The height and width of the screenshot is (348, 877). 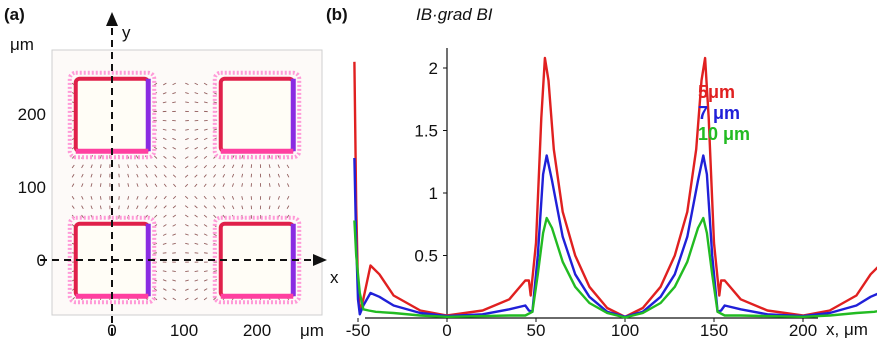 What do you see at coordinates (716, 92) in the screenshot?
I see `legend-5um: 5μm` at bounding box center [716, 92].